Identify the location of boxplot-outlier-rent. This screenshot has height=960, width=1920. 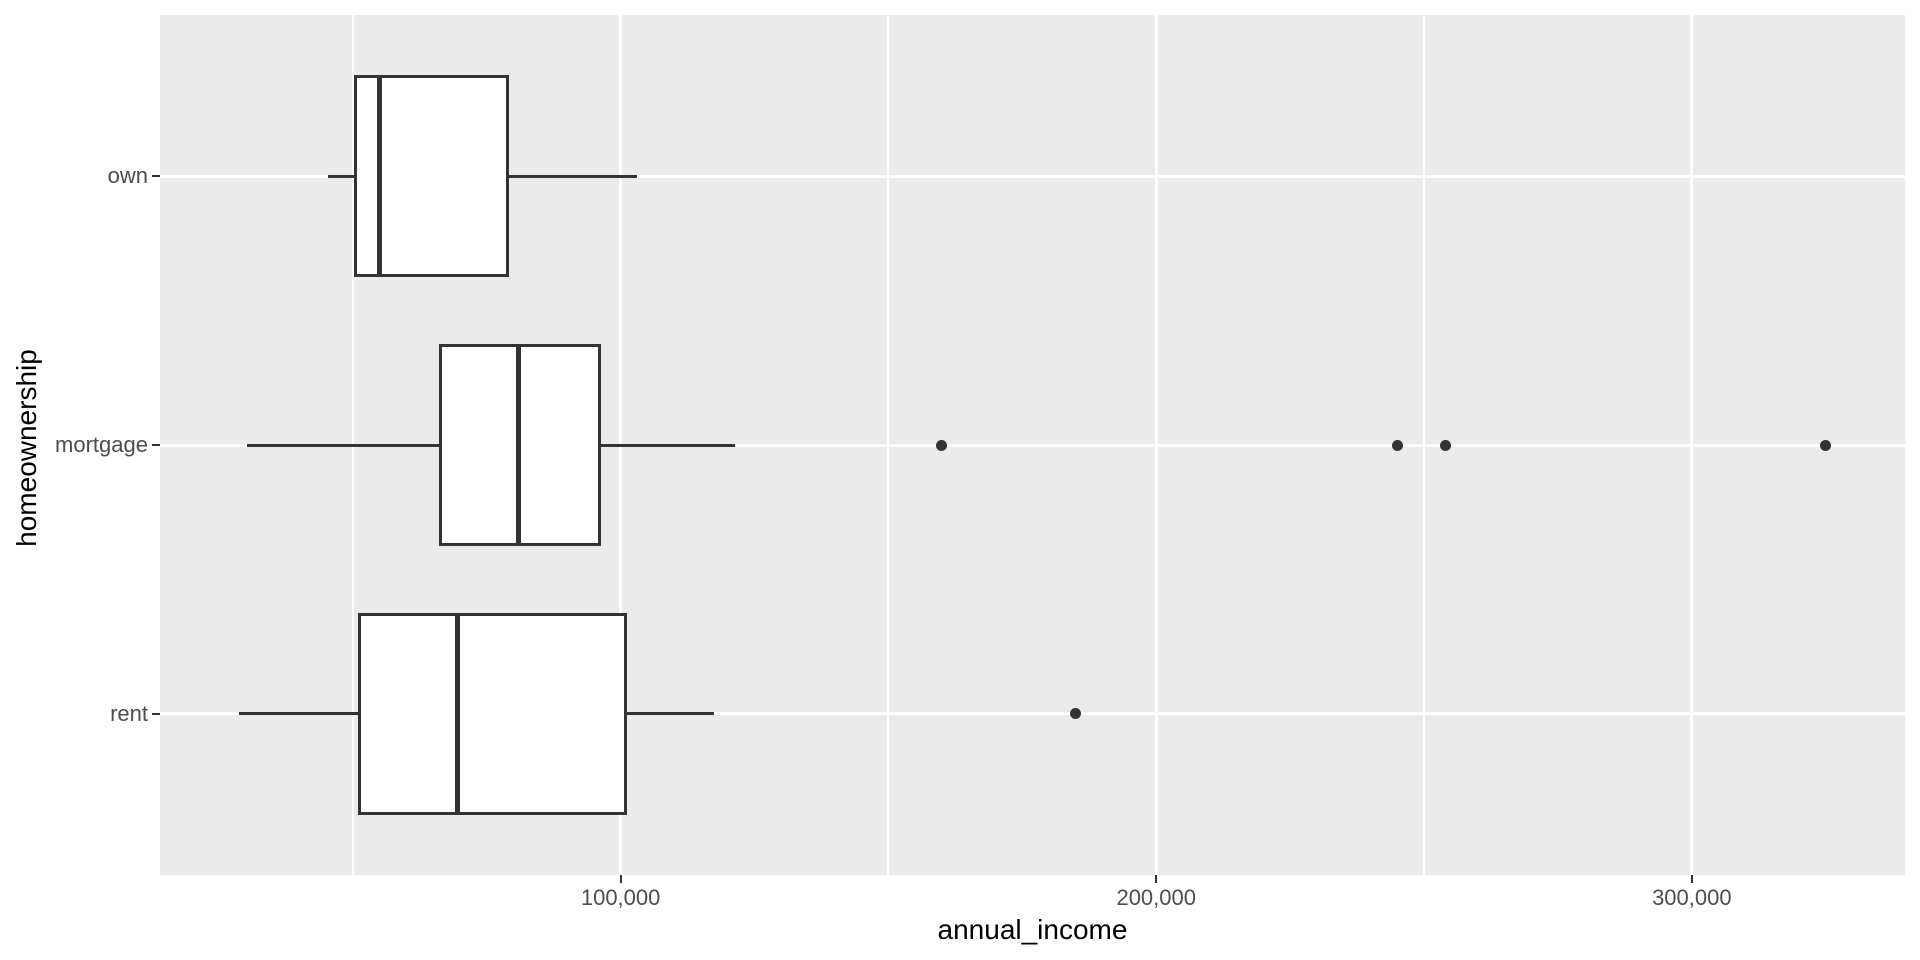
(1076, 714).